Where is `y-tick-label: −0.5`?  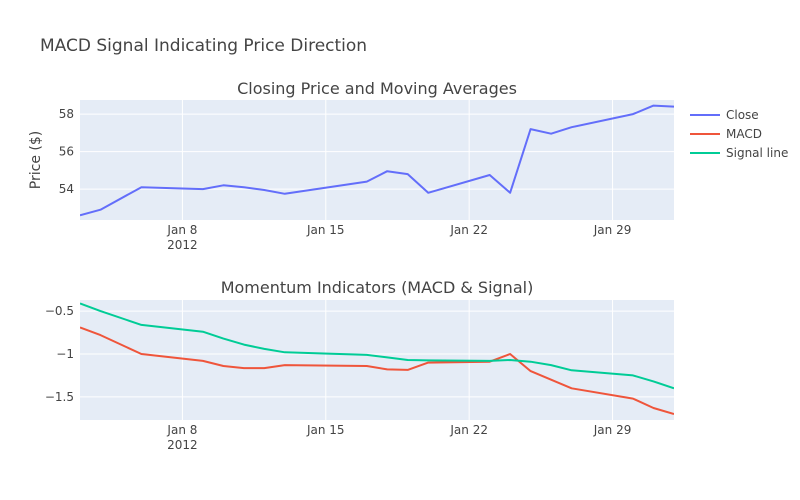 y-tick-label: −0.5 is located at coordinates (59, 311).